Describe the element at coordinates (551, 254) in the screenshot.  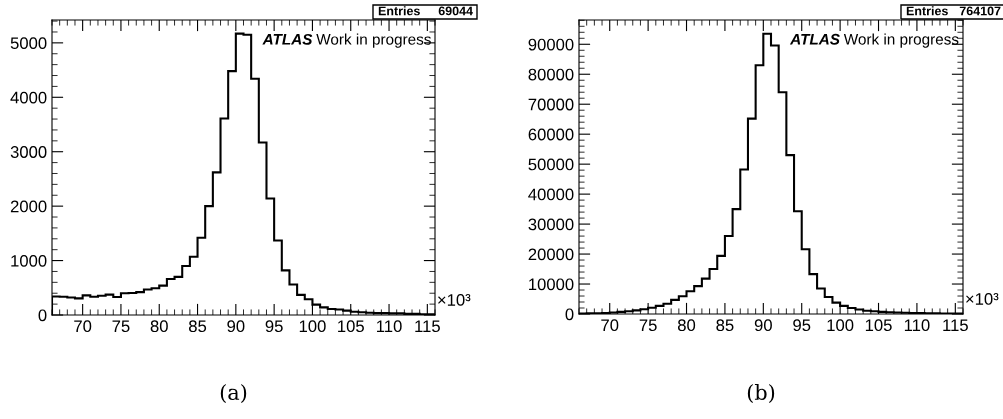
I see `y-tick-label: 20000` at that location.